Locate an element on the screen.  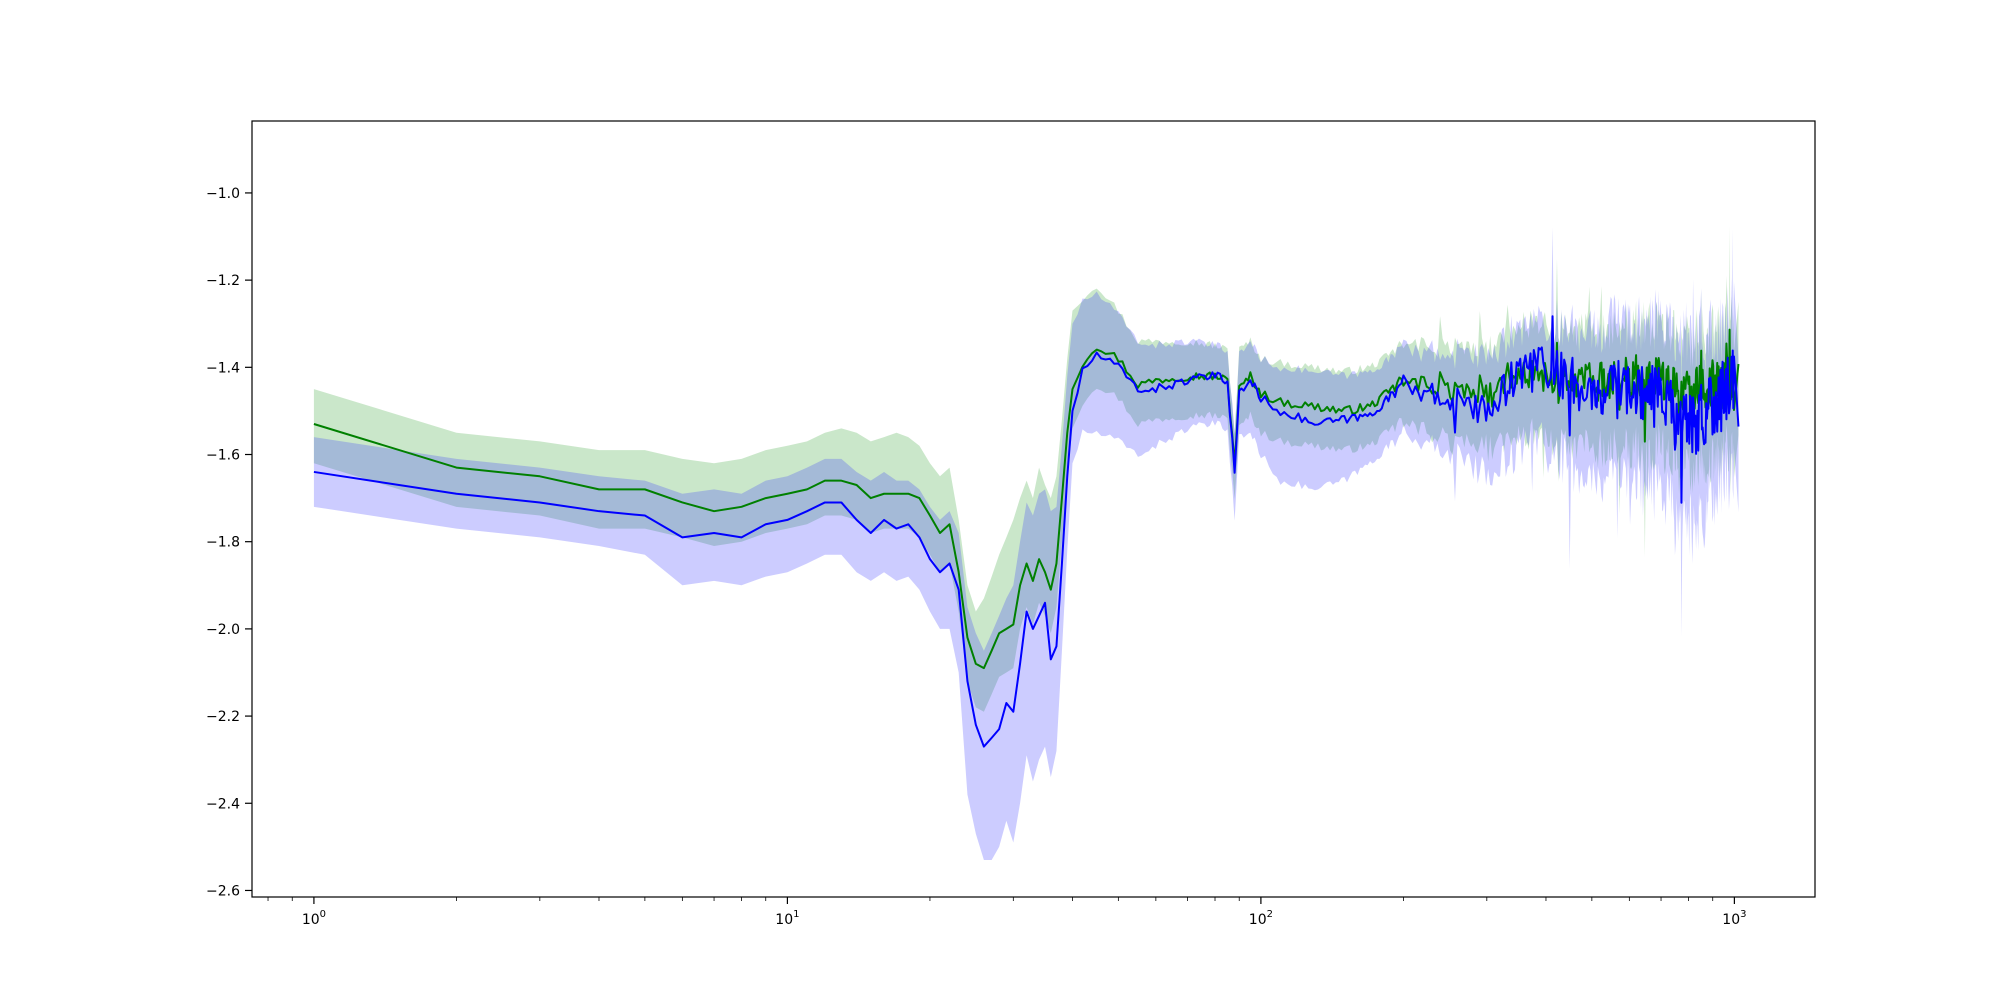
y-tick-label: −1.8 is located at coordinates (223, 543).